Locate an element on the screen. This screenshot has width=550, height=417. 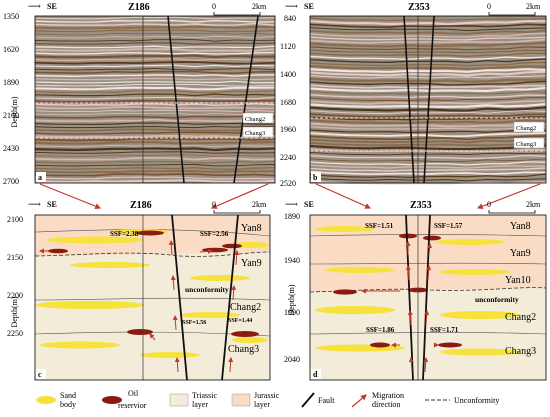
tick-label: 1990 is located at coordinates (292, 312).